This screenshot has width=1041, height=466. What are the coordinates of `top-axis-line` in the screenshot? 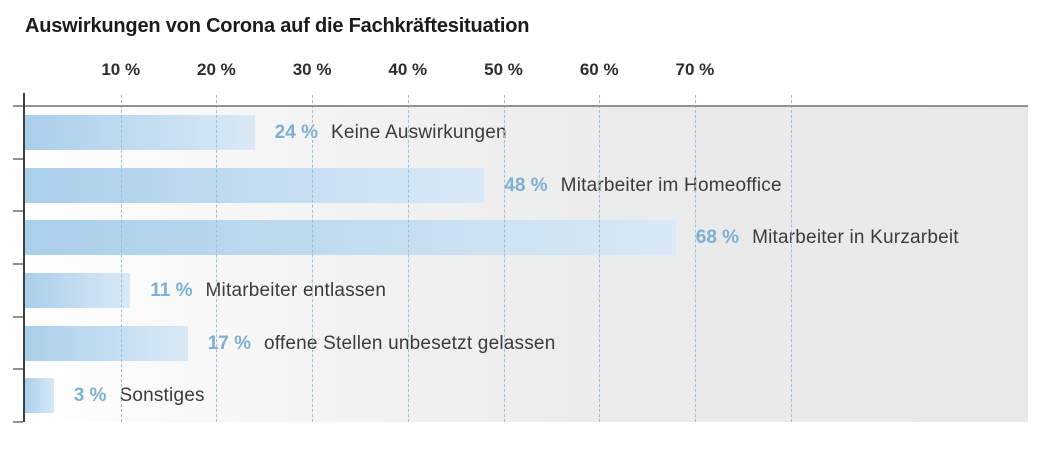 It's located at (525, 106).